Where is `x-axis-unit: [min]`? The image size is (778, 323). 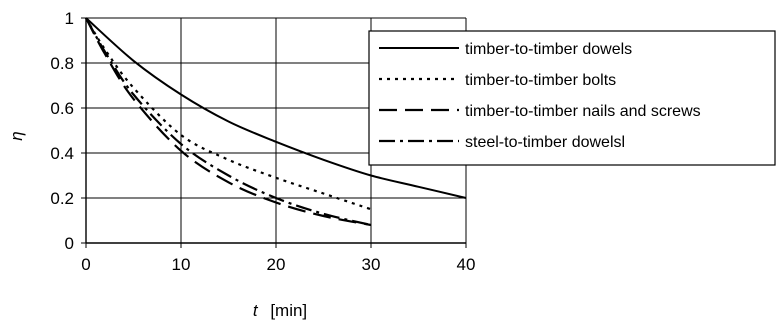
x-axis-unit: [min] is located at coordinates (288, 310).